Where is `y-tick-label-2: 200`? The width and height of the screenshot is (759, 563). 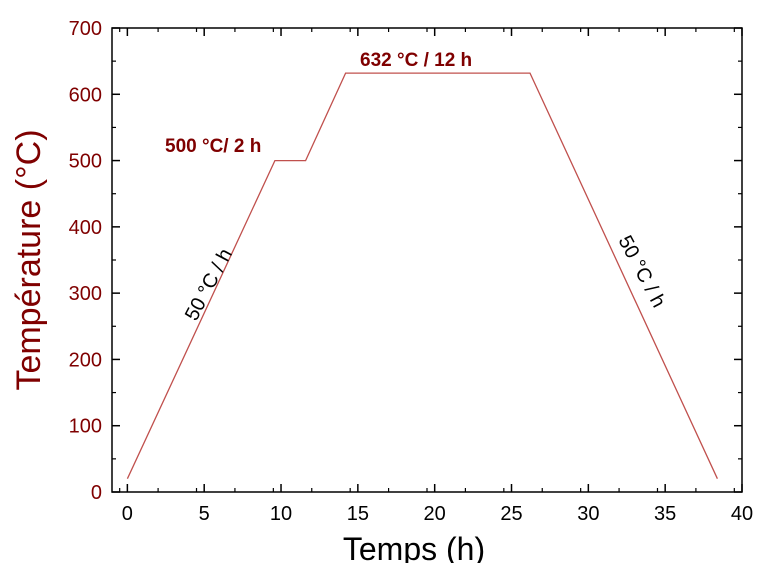
y-tick-label-2: 200 is located at coordinates (85, 360).